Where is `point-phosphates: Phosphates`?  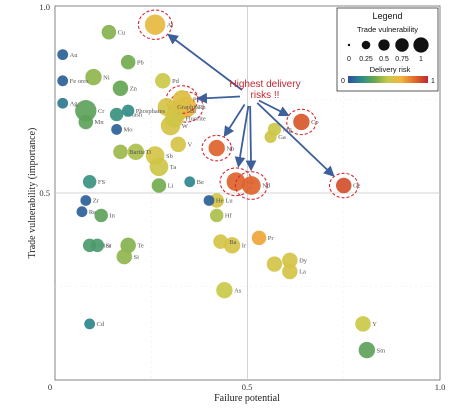
point-phosphates: Phosphates is located at coordinates (144, 110).